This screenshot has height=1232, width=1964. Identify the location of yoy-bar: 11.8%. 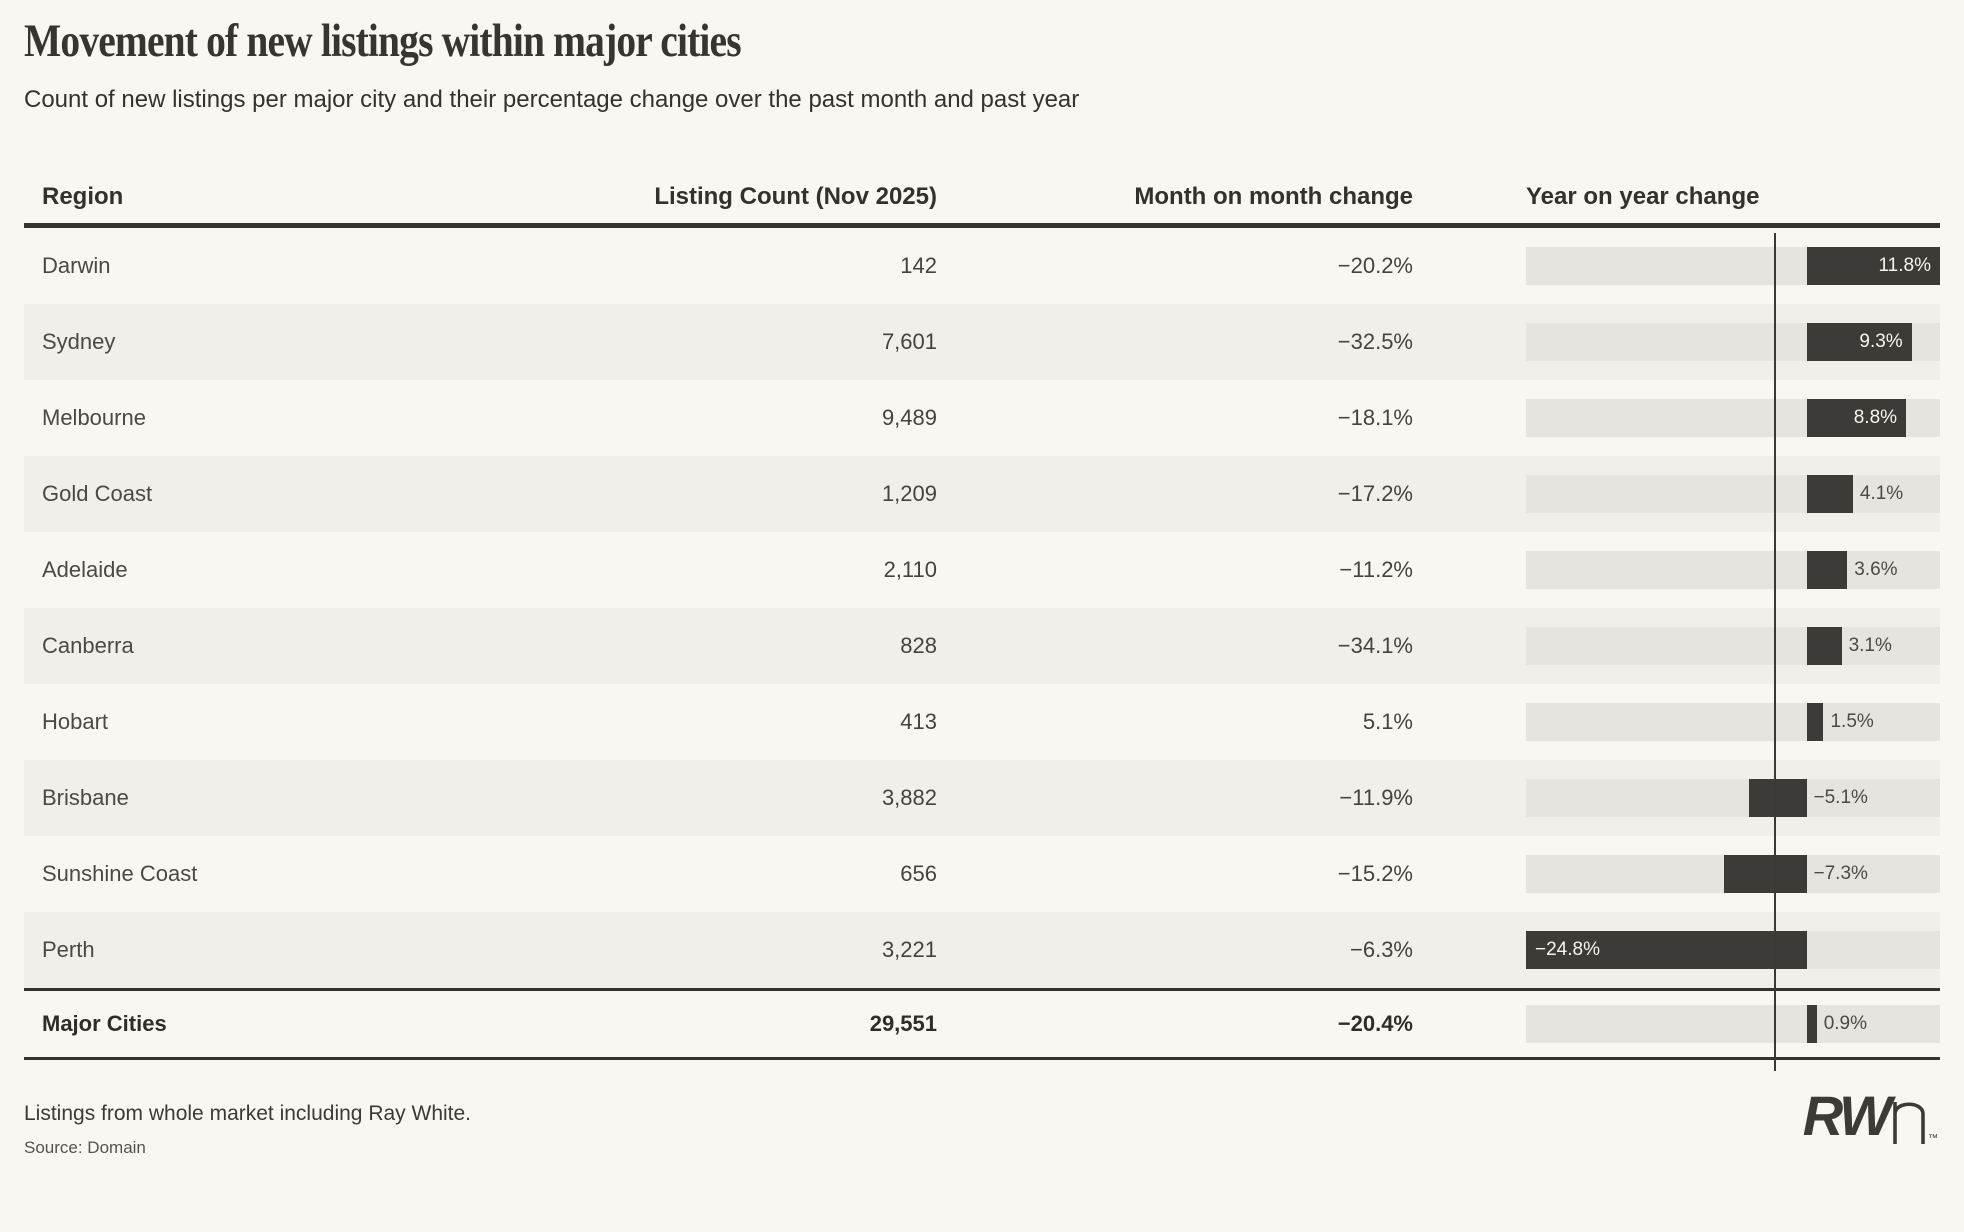
(1873, 266).